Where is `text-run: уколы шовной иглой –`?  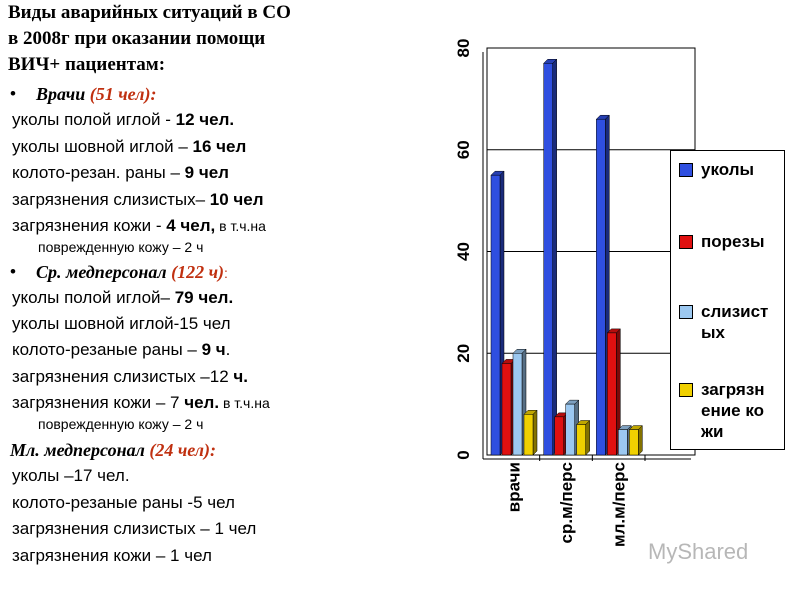 text-run: уколы шовной иглой – is located at coordinates (102, 146).